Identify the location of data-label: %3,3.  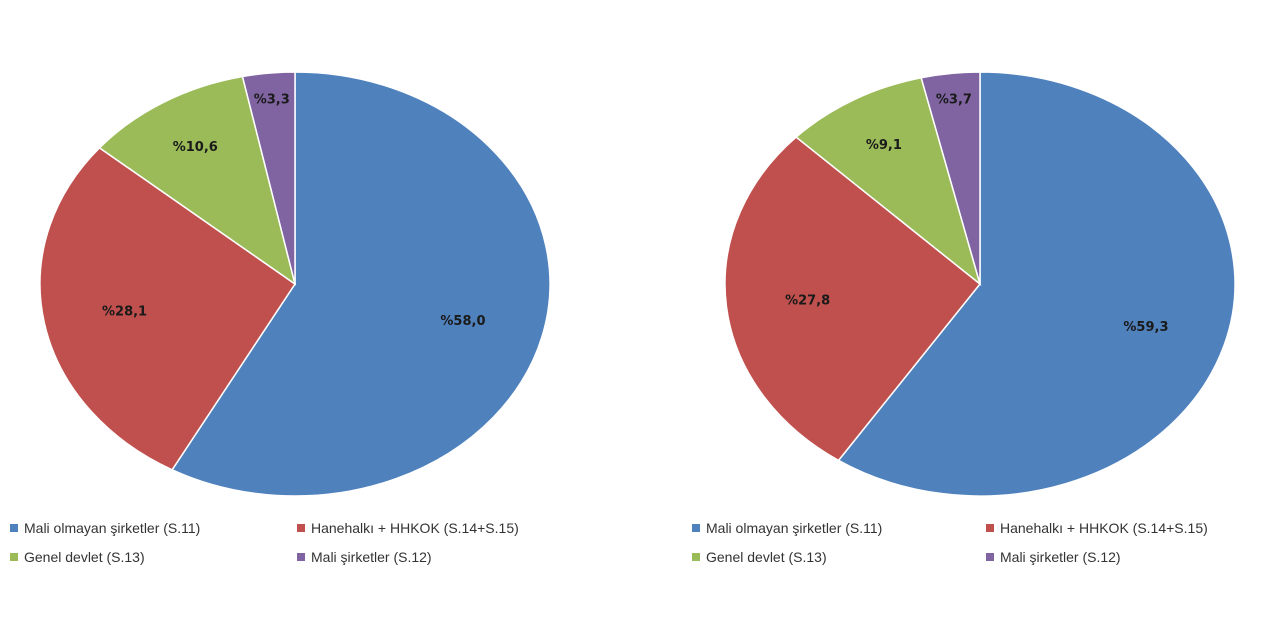
(272, 99).